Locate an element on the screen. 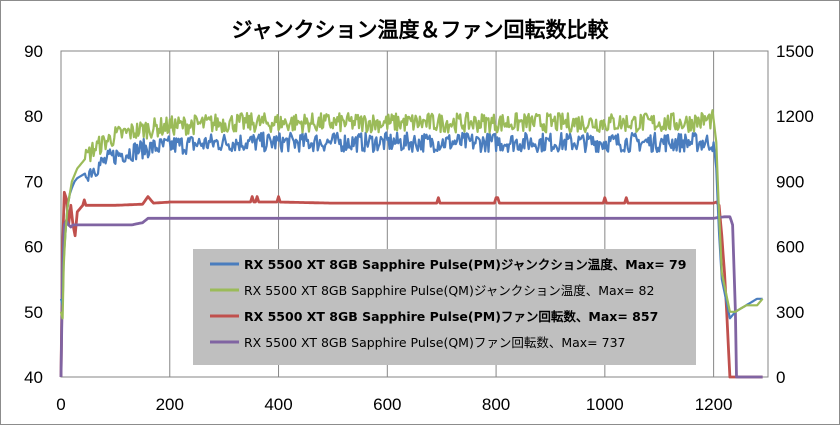 This screenshot has height=425, width=840. y-left-tick-label: 70 is located at coordinates (33, 181).